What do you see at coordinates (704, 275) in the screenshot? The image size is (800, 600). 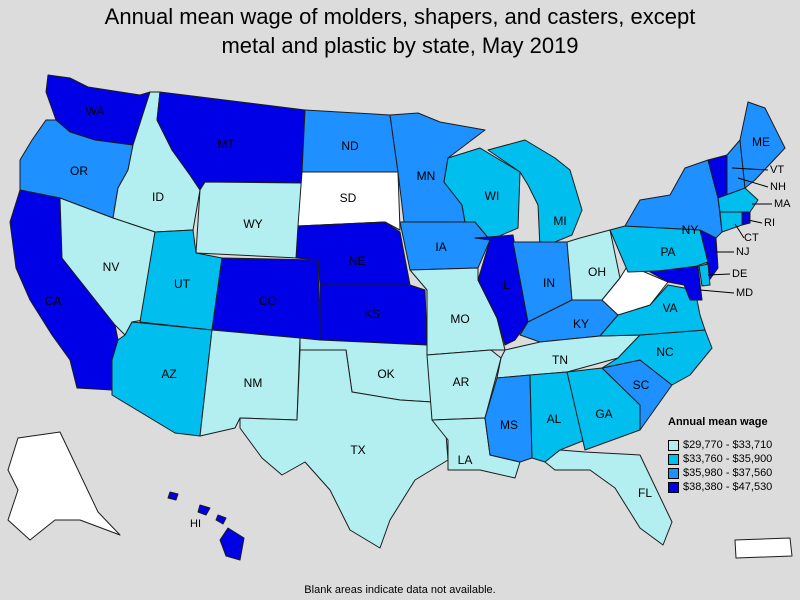 I see `state-de` at bounding box center [704, 275].